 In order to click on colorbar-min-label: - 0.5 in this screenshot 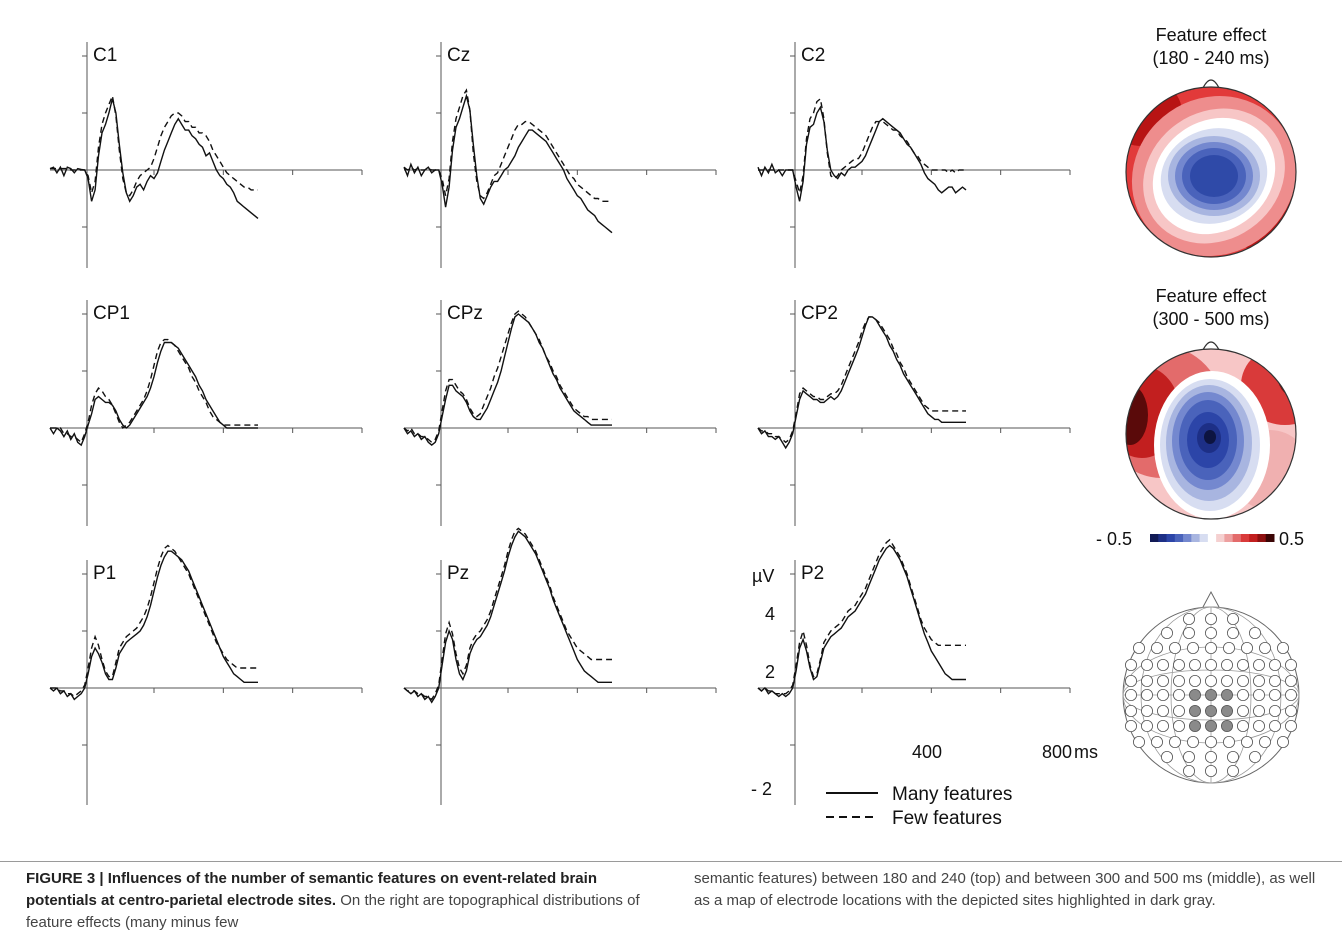, I will do `click(1114, 539)`.